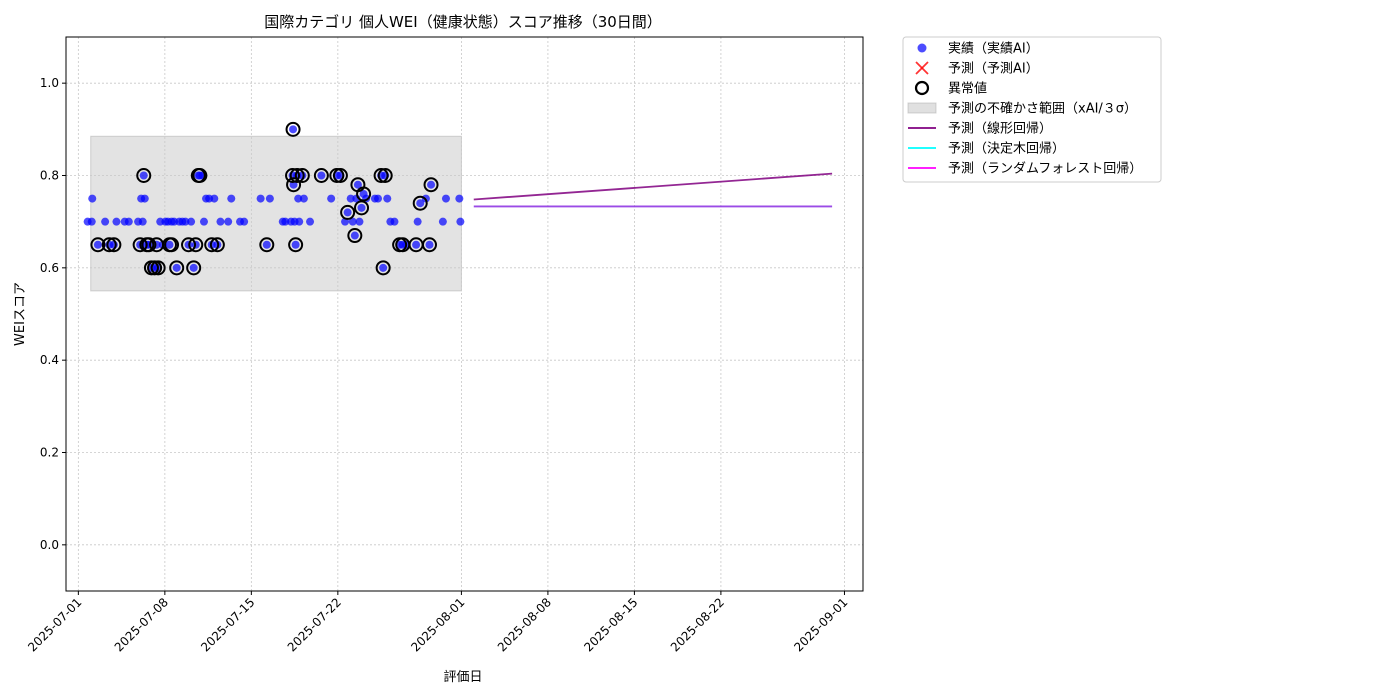 The height and width of the screenshot is (700, 1400). I want to click on legend-label: 予測（予測AI）, so click(993, 69).